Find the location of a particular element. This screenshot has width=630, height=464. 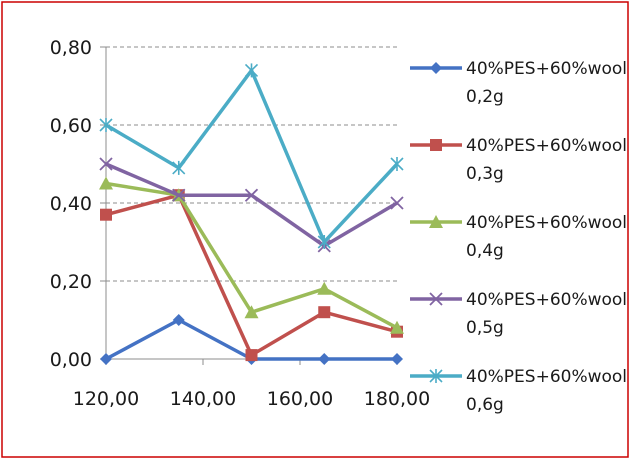

y-tick-label: 0,60 is located at coordinates (71, 126).